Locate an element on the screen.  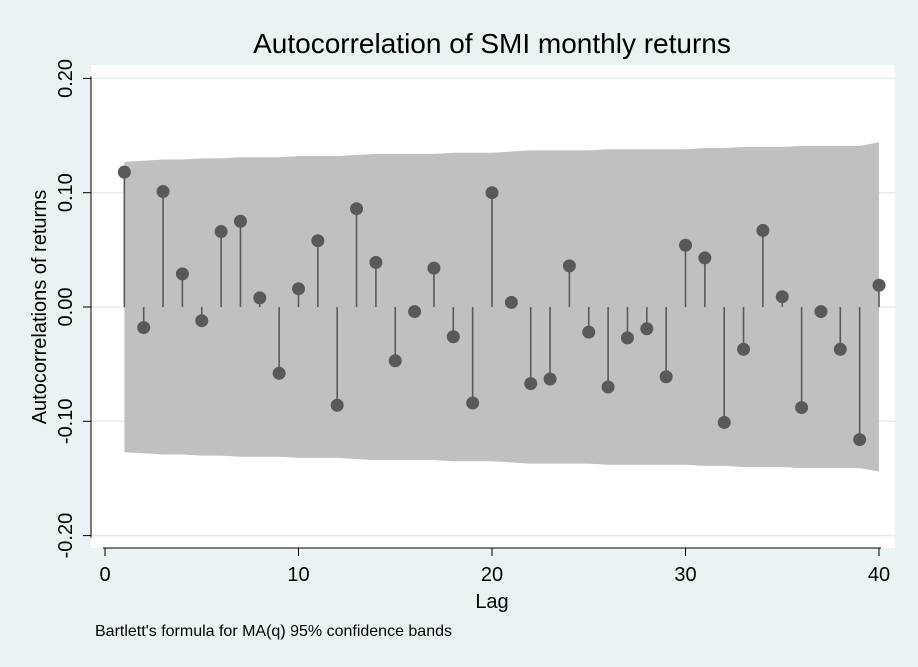
x-tick-label-4: 40 is located at coordinates (879, 575).